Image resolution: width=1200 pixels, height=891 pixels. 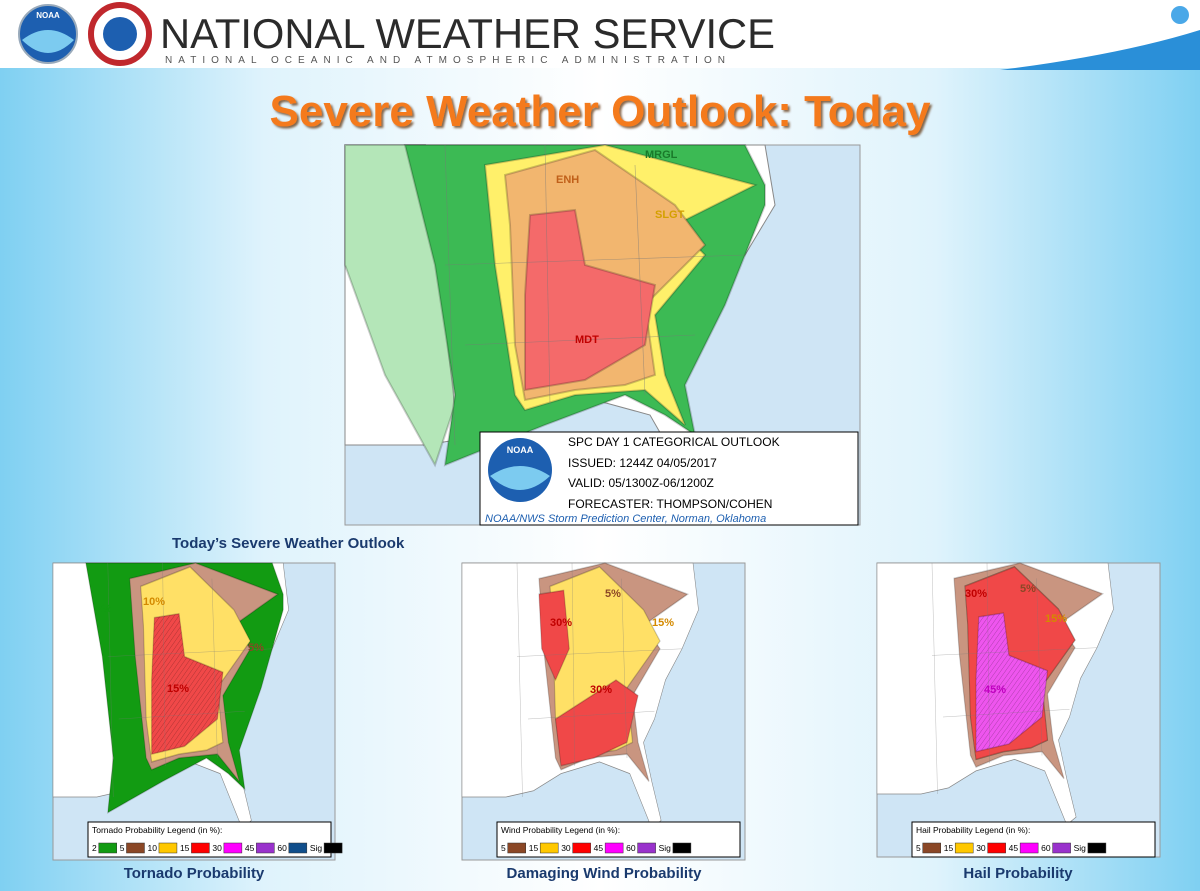 What do you see at coordinates (48, 41) in the screenshot?
I see `noaa-logo-wave` at bounding box center [48, 41].